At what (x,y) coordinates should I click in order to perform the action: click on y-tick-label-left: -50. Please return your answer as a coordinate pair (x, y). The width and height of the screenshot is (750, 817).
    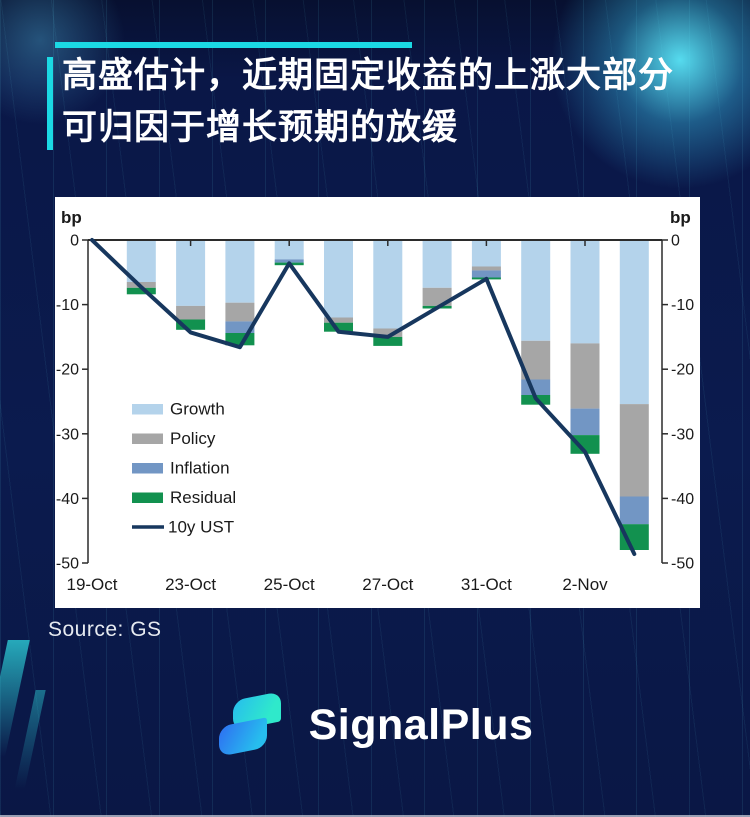
    Looking at the image, I should click on (67, 564).